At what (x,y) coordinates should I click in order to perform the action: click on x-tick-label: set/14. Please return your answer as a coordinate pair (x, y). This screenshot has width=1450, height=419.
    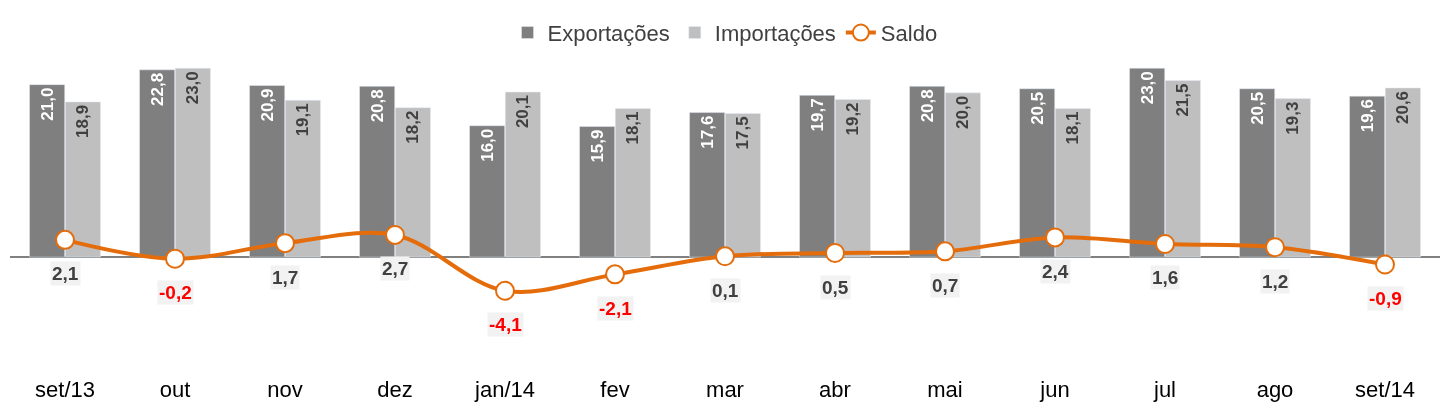
    Looking at the image, I should click on (1385, 389).